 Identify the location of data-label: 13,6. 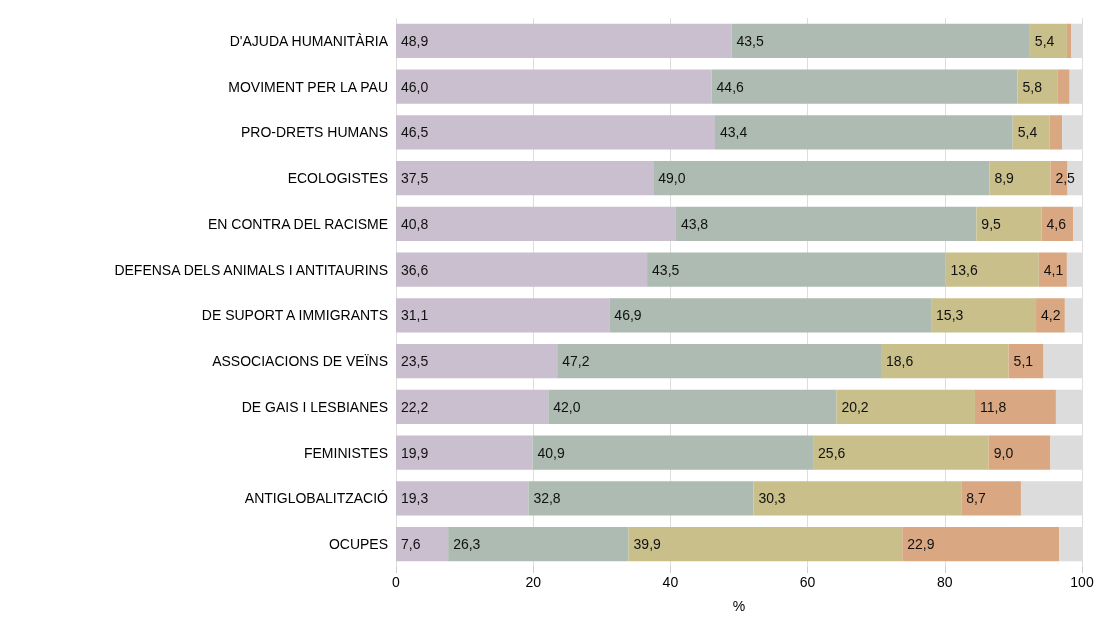
(964, 269).